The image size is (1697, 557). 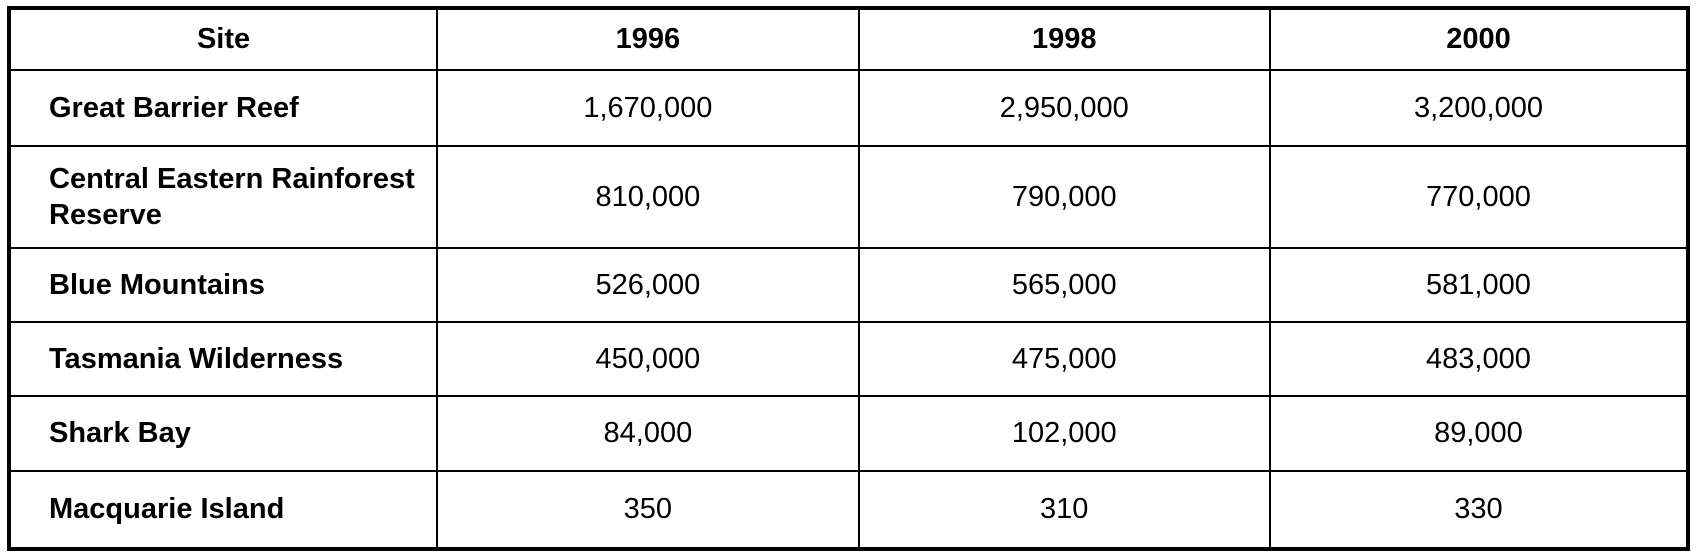 What do you see at coordinates (1479, 510) in the screenshot?
I see `value-cell-2000: 330` at bounding box center [1479, 510].